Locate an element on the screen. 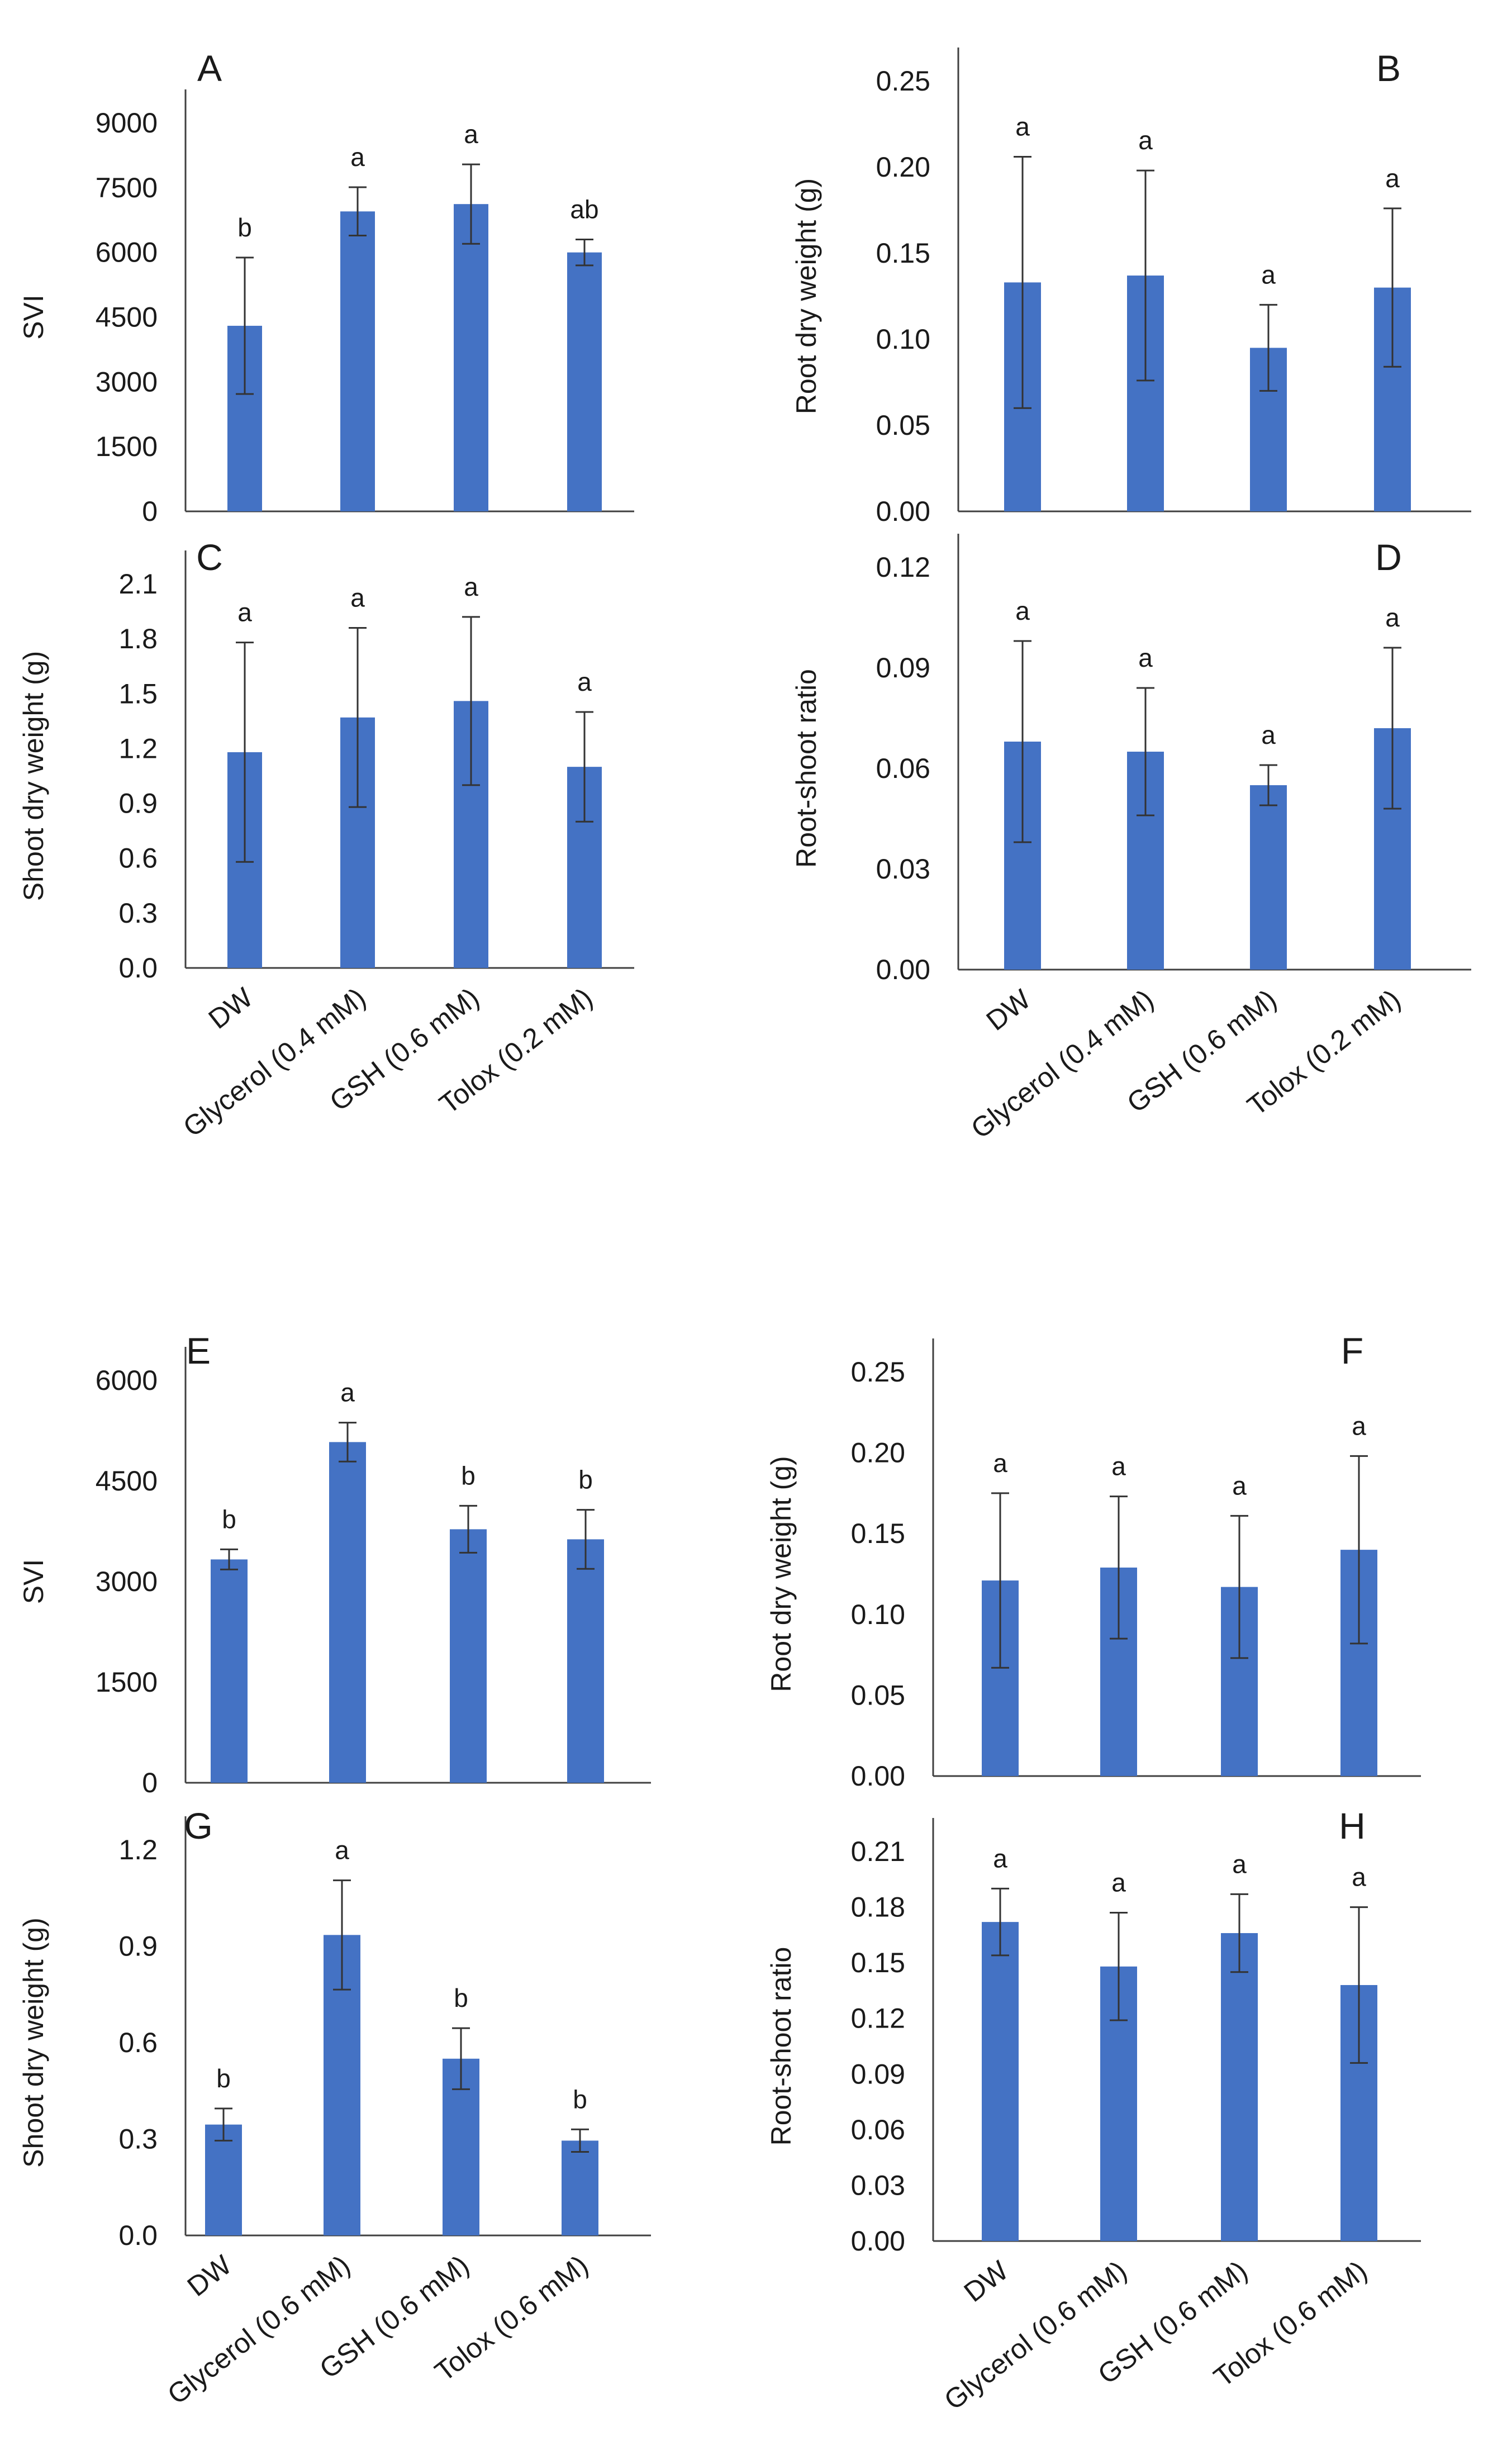 The width and height of the screenshot is (1488, 2464). panel-e: 0 1500 3000 4500 6000 SVI Eb a b b is located at coordinates (334, 1564).